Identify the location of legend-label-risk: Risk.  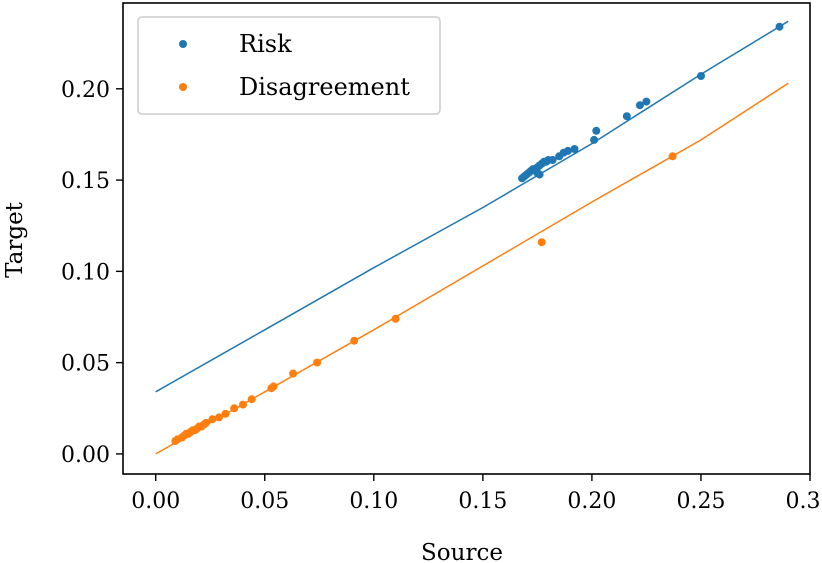
(265, 44).